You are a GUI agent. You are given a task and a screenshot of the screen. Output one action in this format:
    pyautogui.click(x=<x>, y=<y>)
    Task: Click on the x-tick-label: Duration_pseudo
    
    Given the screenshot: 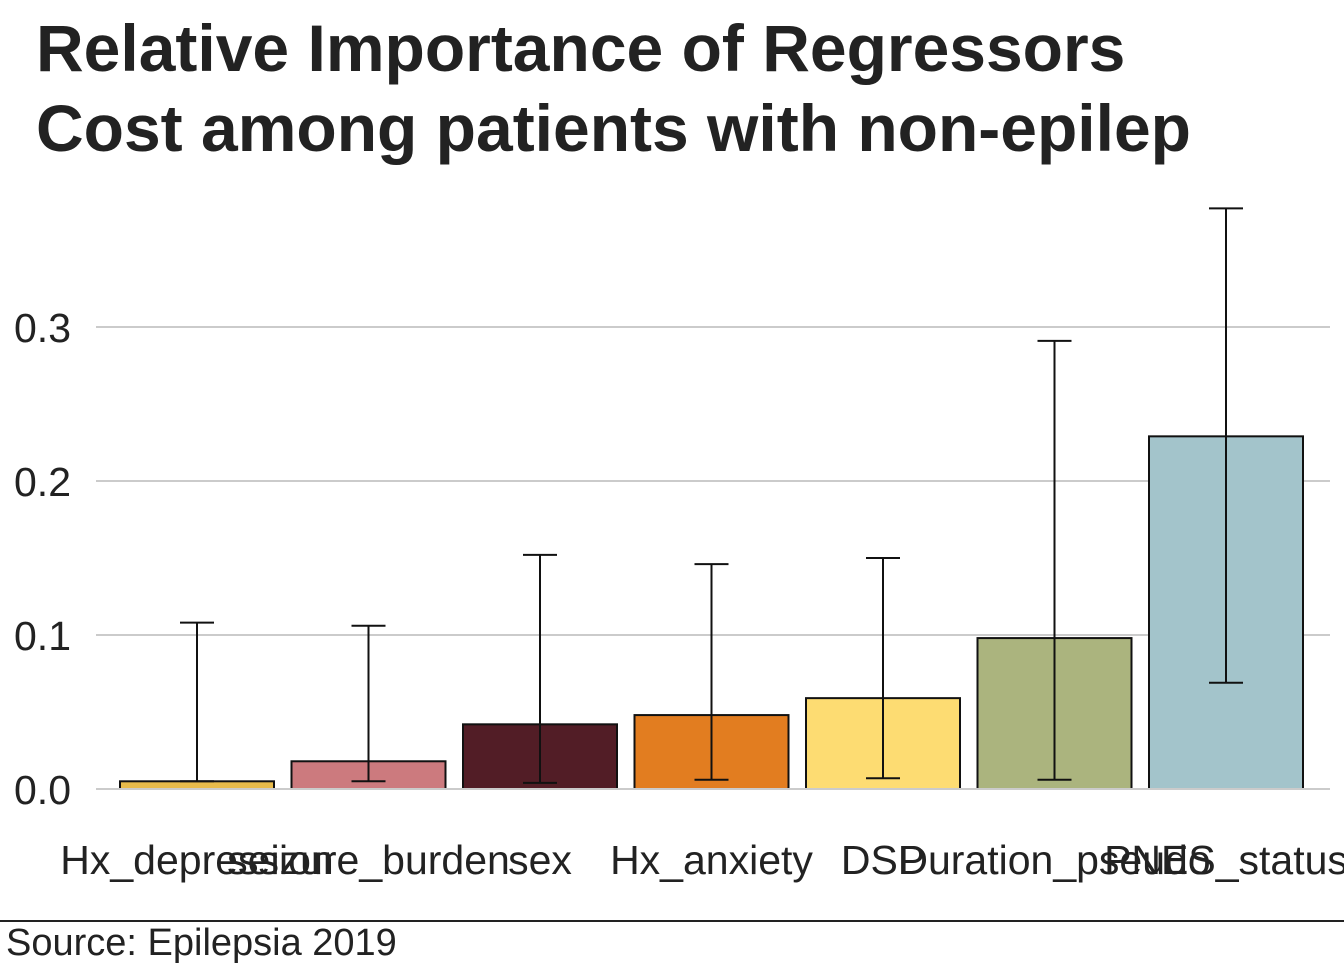 What is the action you would take?
    pyautogui.click(x=1054, y=860)
    